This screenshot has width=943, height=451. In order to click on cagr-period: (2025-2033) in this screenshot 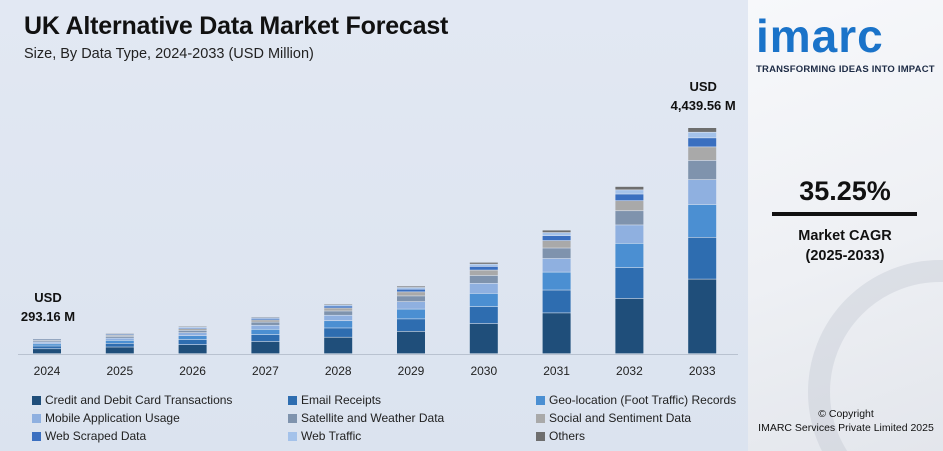, I will do `click(845, 256)`.